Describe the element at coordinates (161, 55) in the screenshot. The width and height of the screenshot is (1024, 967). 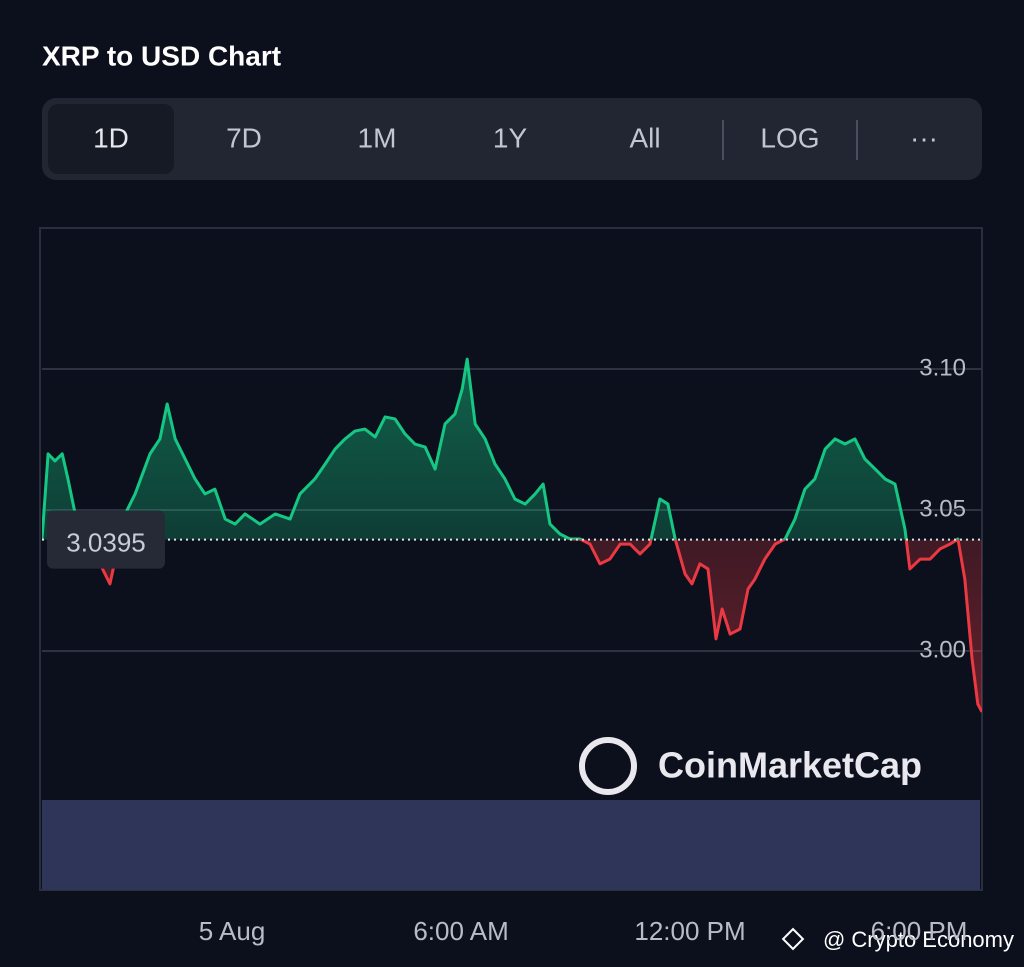
I see `chart-title: XRP to USD Chart` at that location.